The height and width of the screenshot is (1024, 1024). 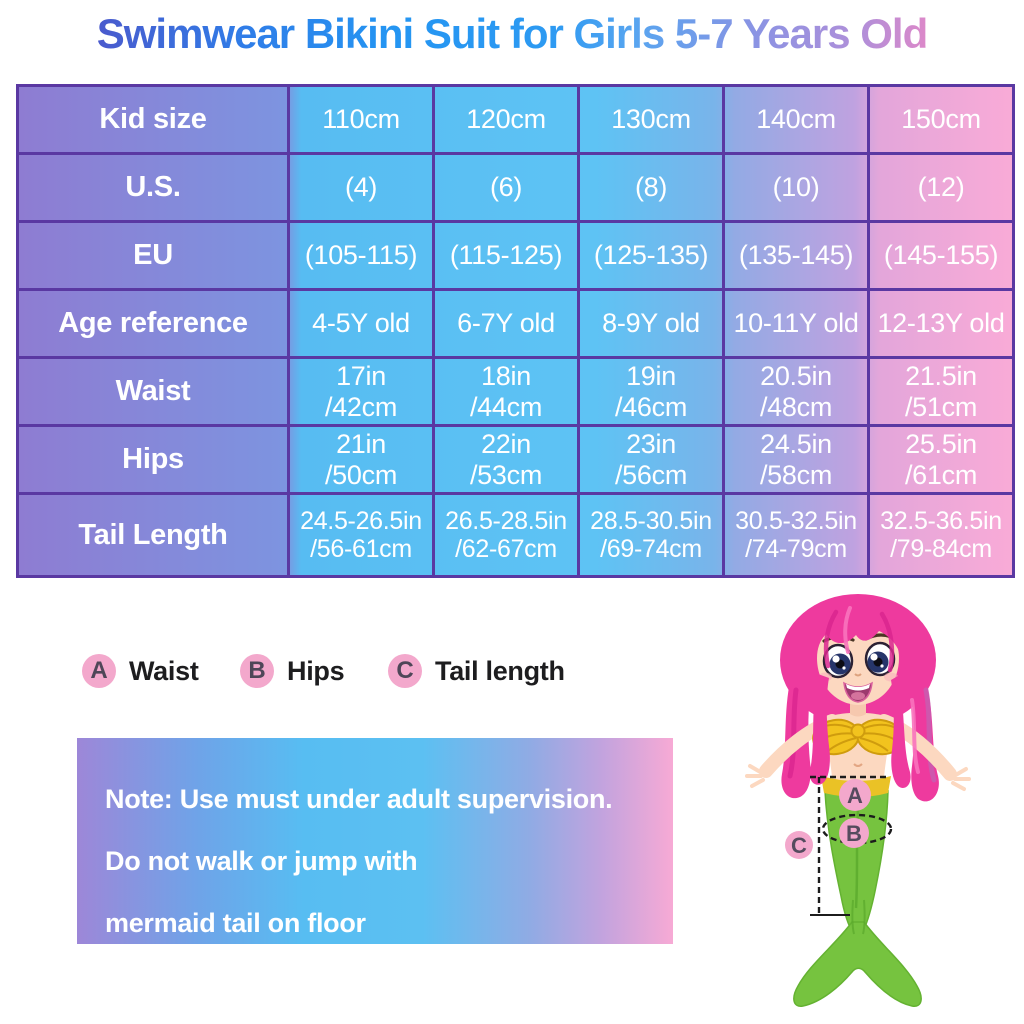 I want to click on svg-text: C, so click(x=799, y=845).